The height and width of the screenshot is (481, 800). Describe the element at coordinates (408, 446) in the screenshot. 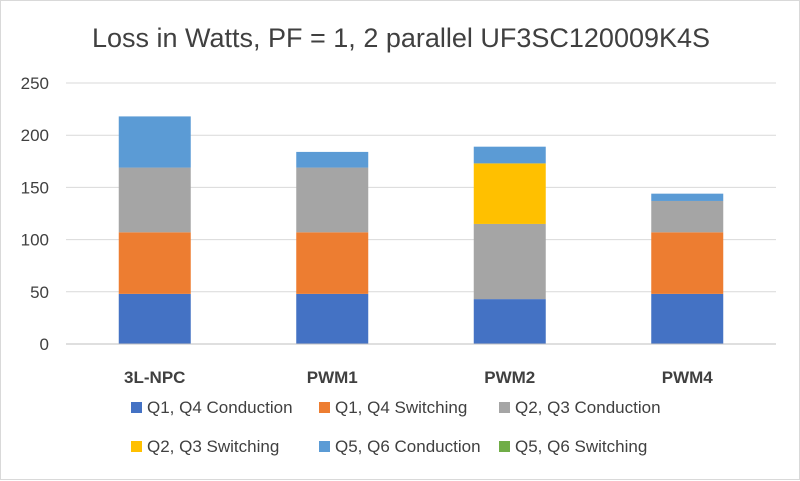

I see `legend-label: Q5, Q6 Conduction` at that location.